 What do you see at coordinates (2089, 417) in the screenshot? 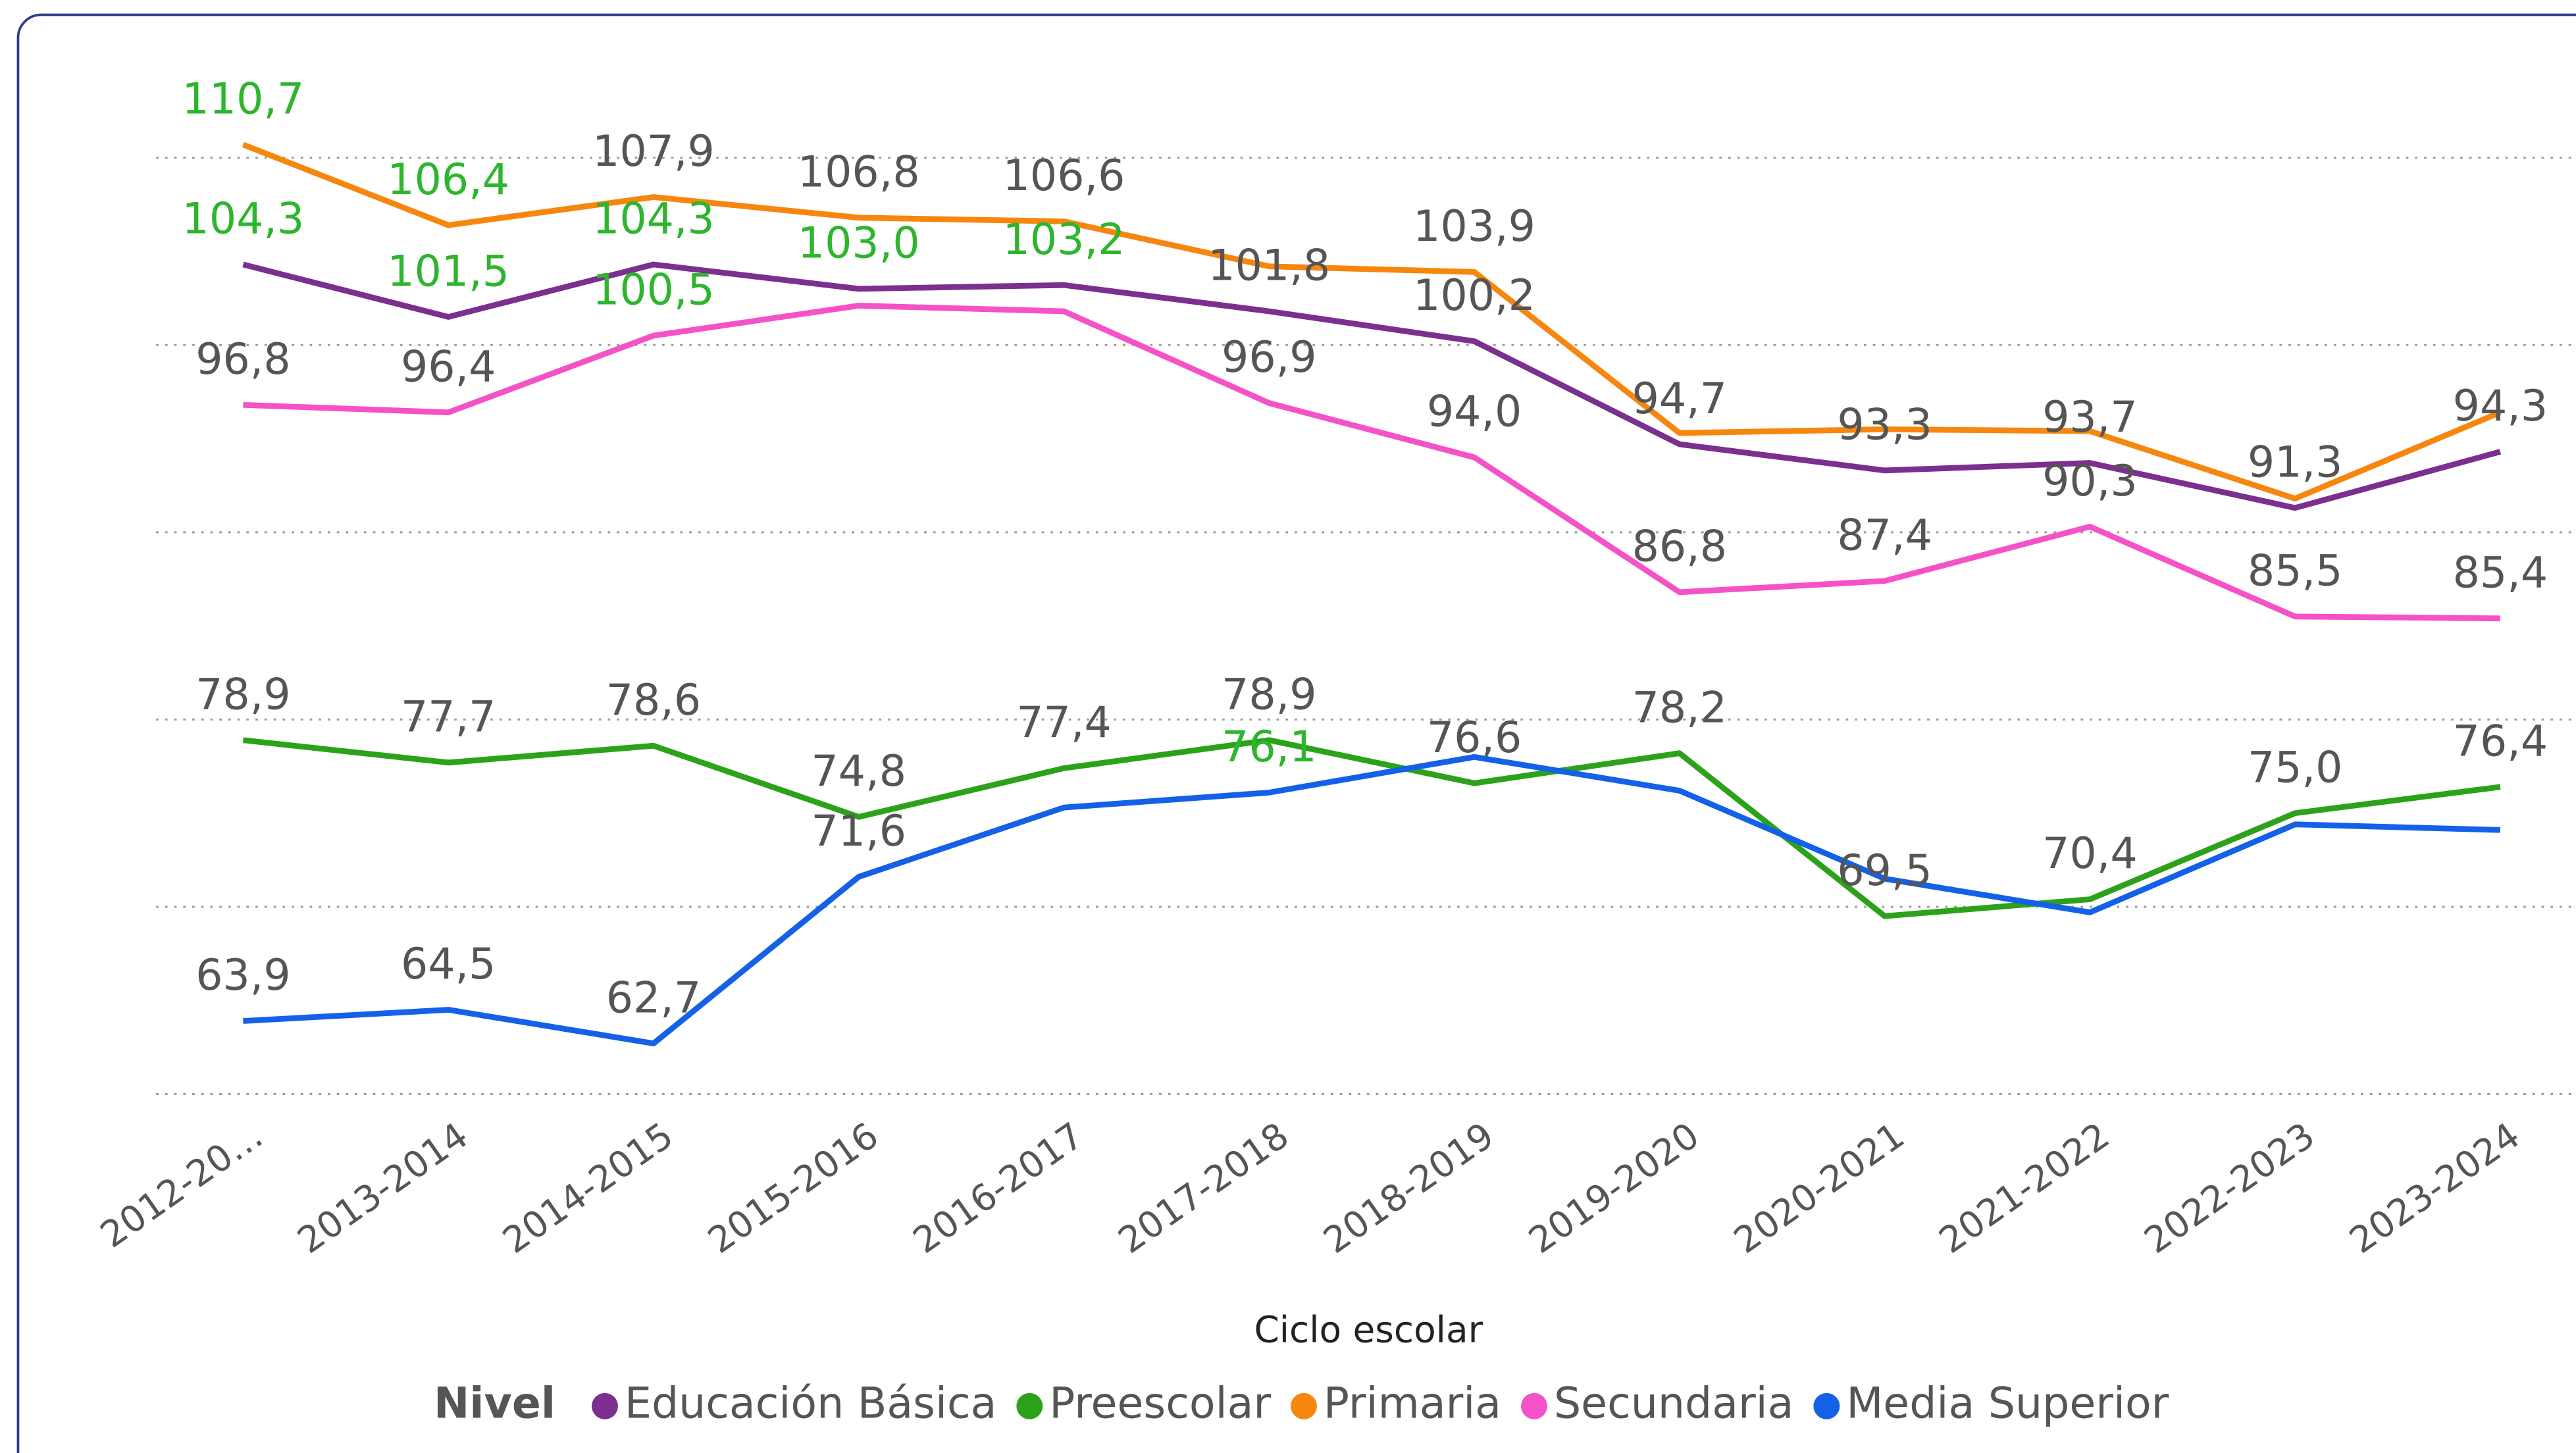
I see `data-label: 93,7` at bounding box center [2089, 417].